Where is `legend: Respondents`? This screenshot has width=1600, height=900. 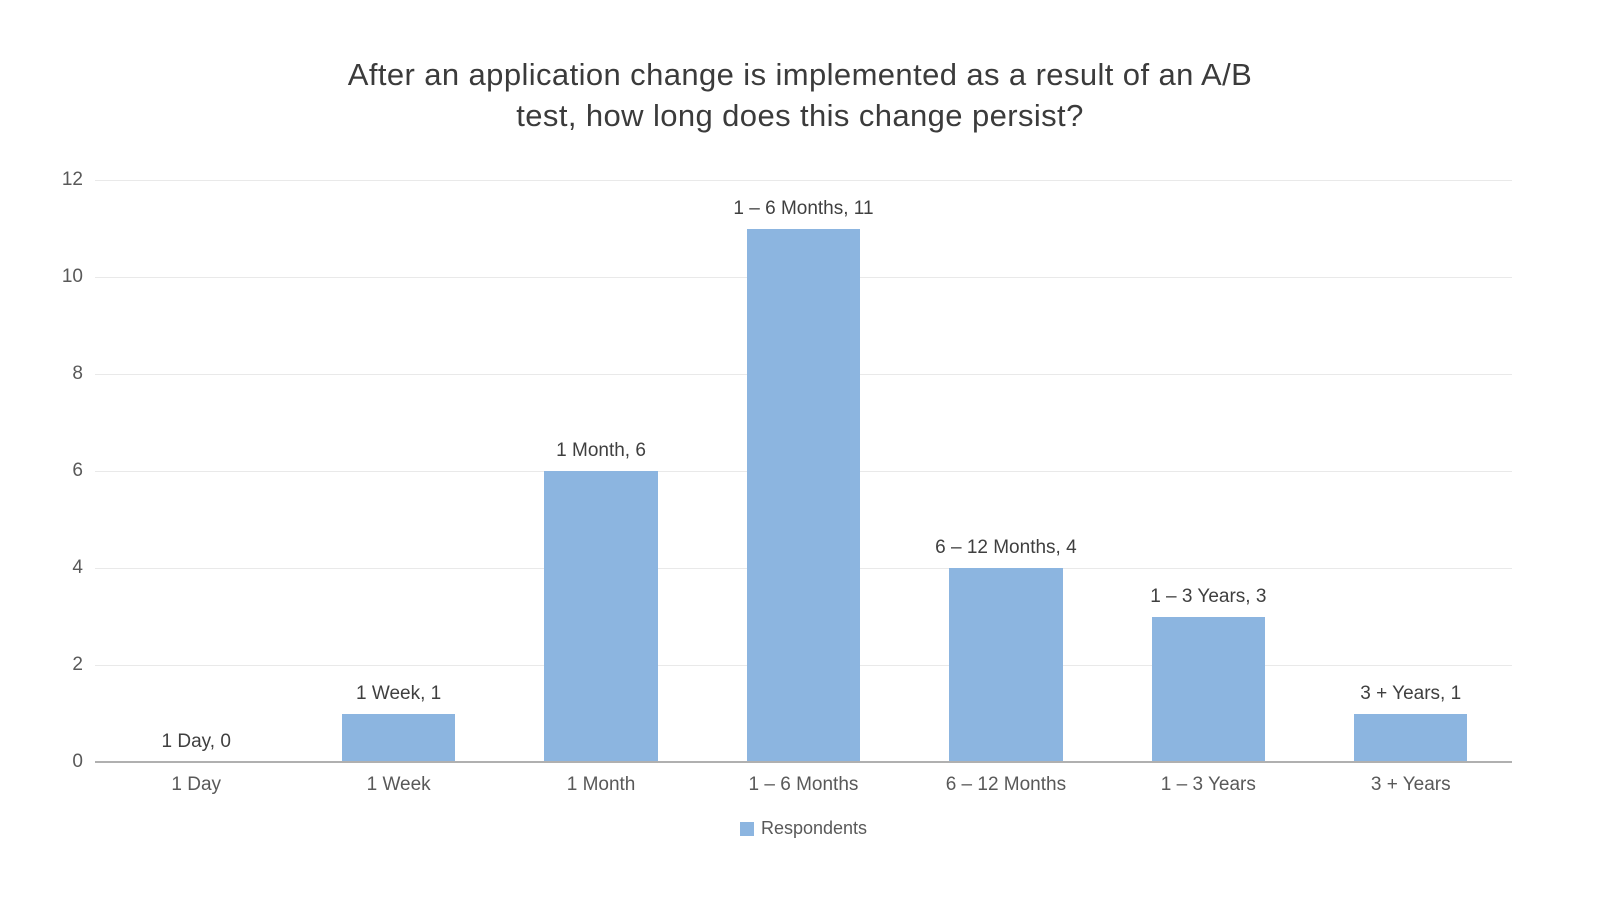
legend: Respondents is located at coordinates (803, 828).